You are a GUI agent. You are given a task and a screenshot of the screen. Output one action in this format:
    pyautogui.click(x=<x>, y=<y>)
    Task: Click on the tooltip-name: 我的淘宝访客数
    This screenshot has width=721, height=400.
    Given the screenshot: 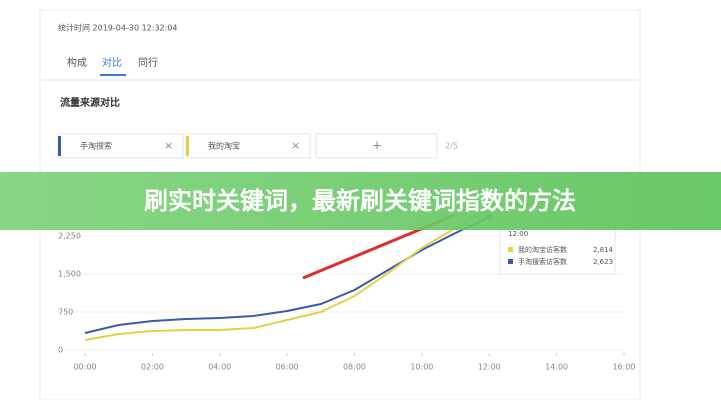 What is the action you would take?
    pyautogui.click(x=542, y=249)
    